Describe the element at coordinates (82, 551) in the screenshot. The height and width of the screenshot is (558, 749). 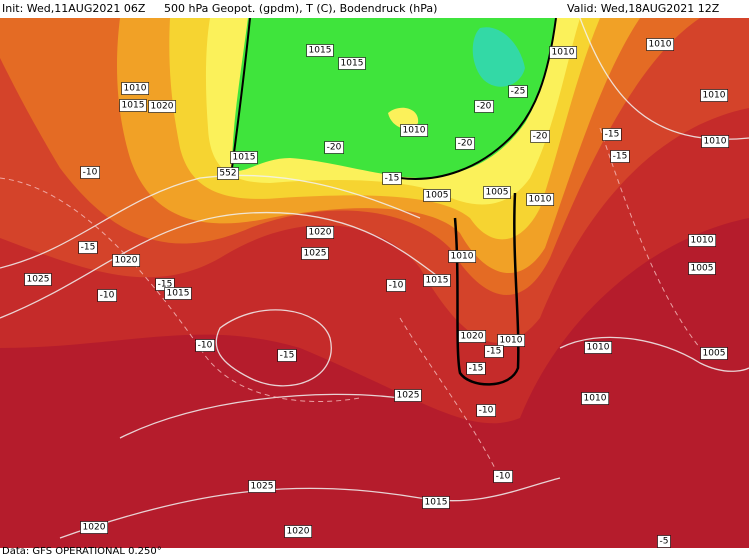
I see `footer: Data: GFS OPERATIONAL 0.250°` at that location.